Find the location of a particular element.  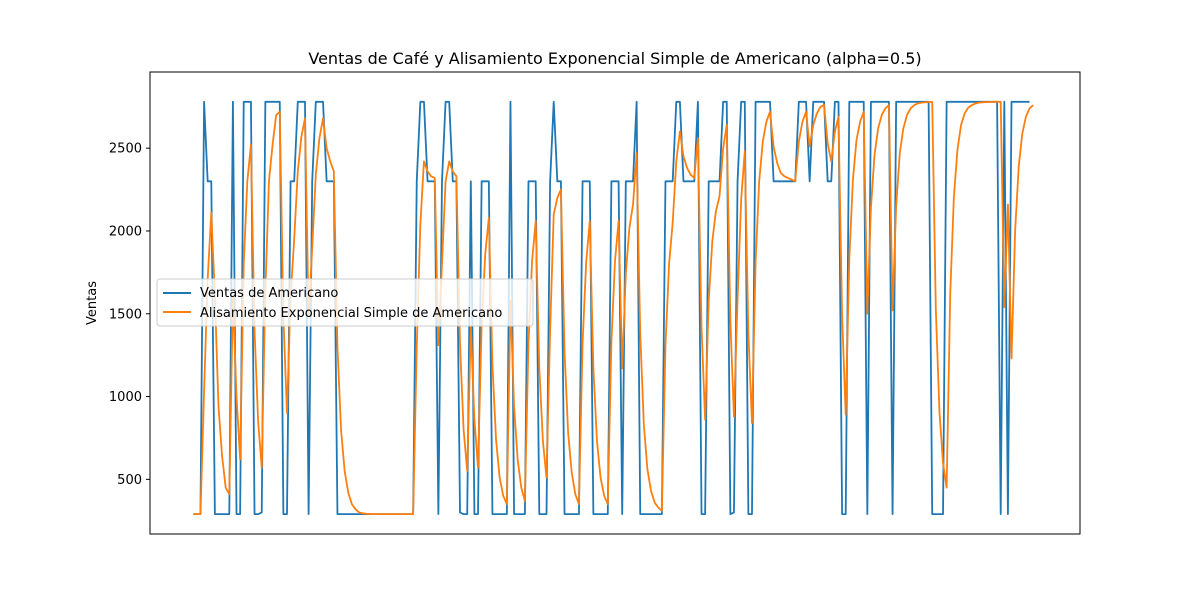

y-axis: 500 1000 1500 2000 2500 is located at coordinates (129, 315).